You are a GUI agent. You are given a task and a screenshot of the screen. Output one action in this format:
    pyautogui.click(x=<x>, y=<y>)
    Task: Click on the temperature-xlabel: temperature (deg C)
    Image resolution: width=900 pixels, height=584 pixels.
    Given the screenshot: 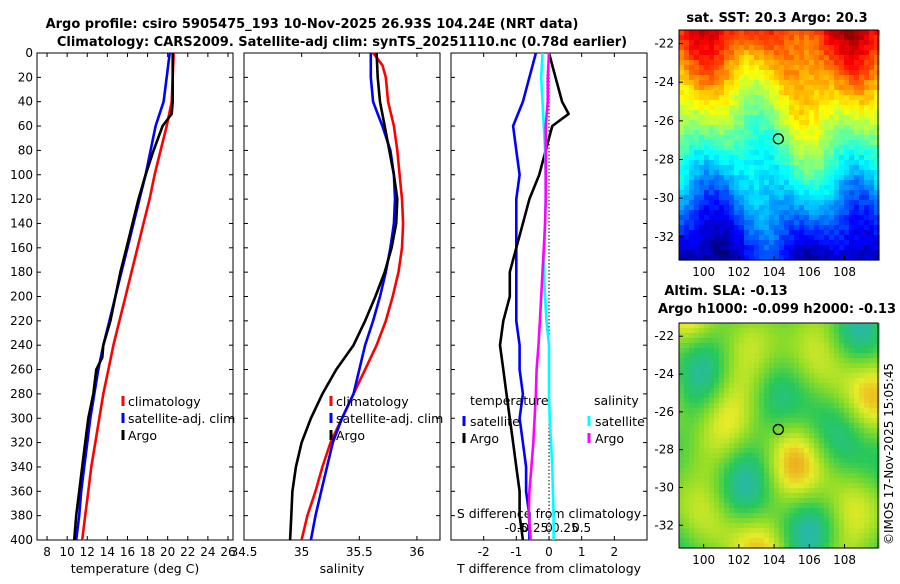 What is the action you would take?
    pyautogui.click(x=135, y=568)
    